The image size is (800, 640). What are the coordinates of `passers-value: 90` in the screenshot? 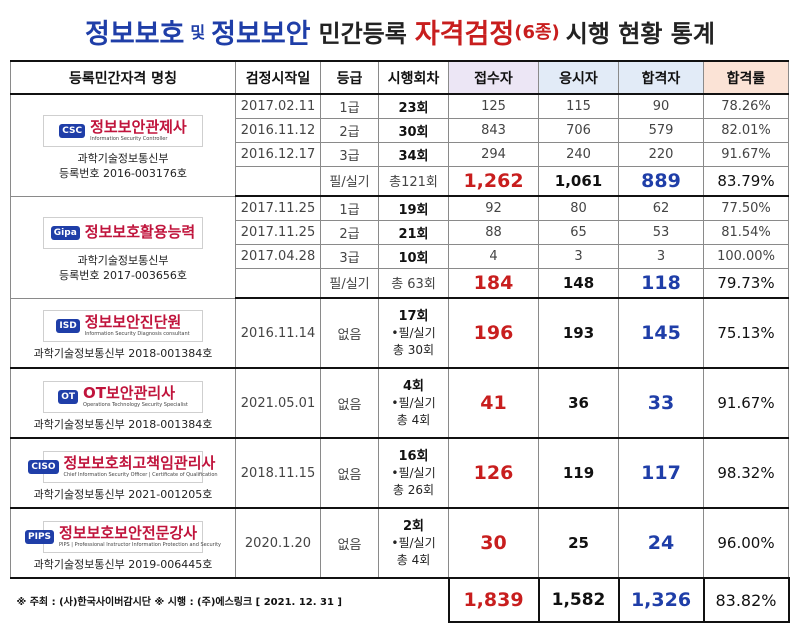 It's located at (661, 106).